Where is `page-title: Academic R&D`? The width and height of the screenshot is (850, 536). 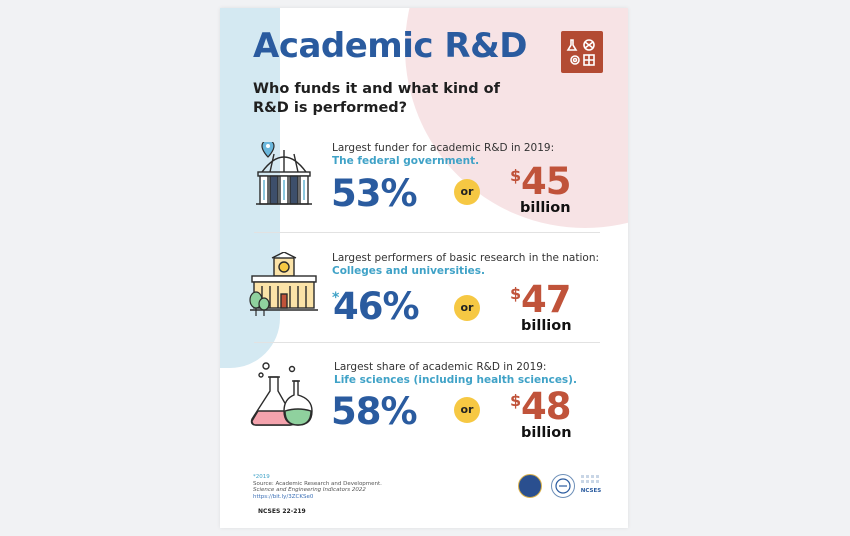 page-title: Academic R&D is located at coordinates (390, 46).